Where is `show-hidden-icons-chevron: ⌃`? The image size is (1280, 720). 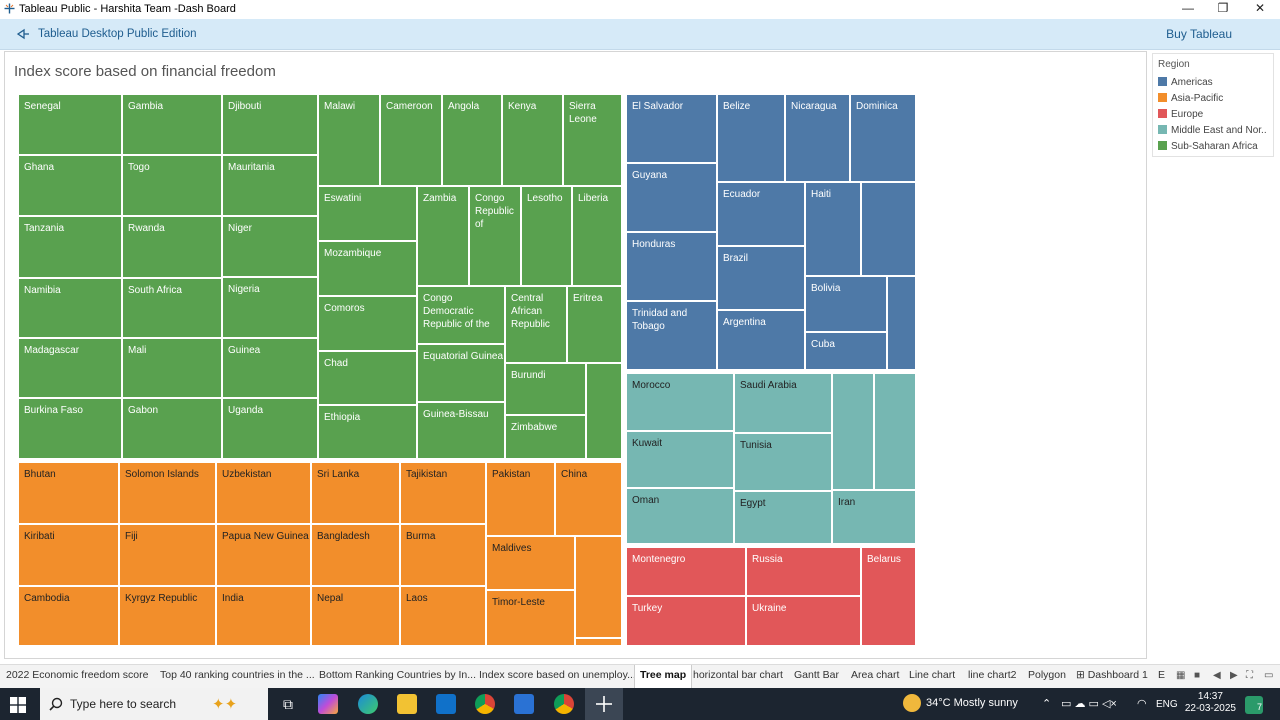
show-hidden-icons-chevron: ⌃ is located at coordinates (1047, 704).